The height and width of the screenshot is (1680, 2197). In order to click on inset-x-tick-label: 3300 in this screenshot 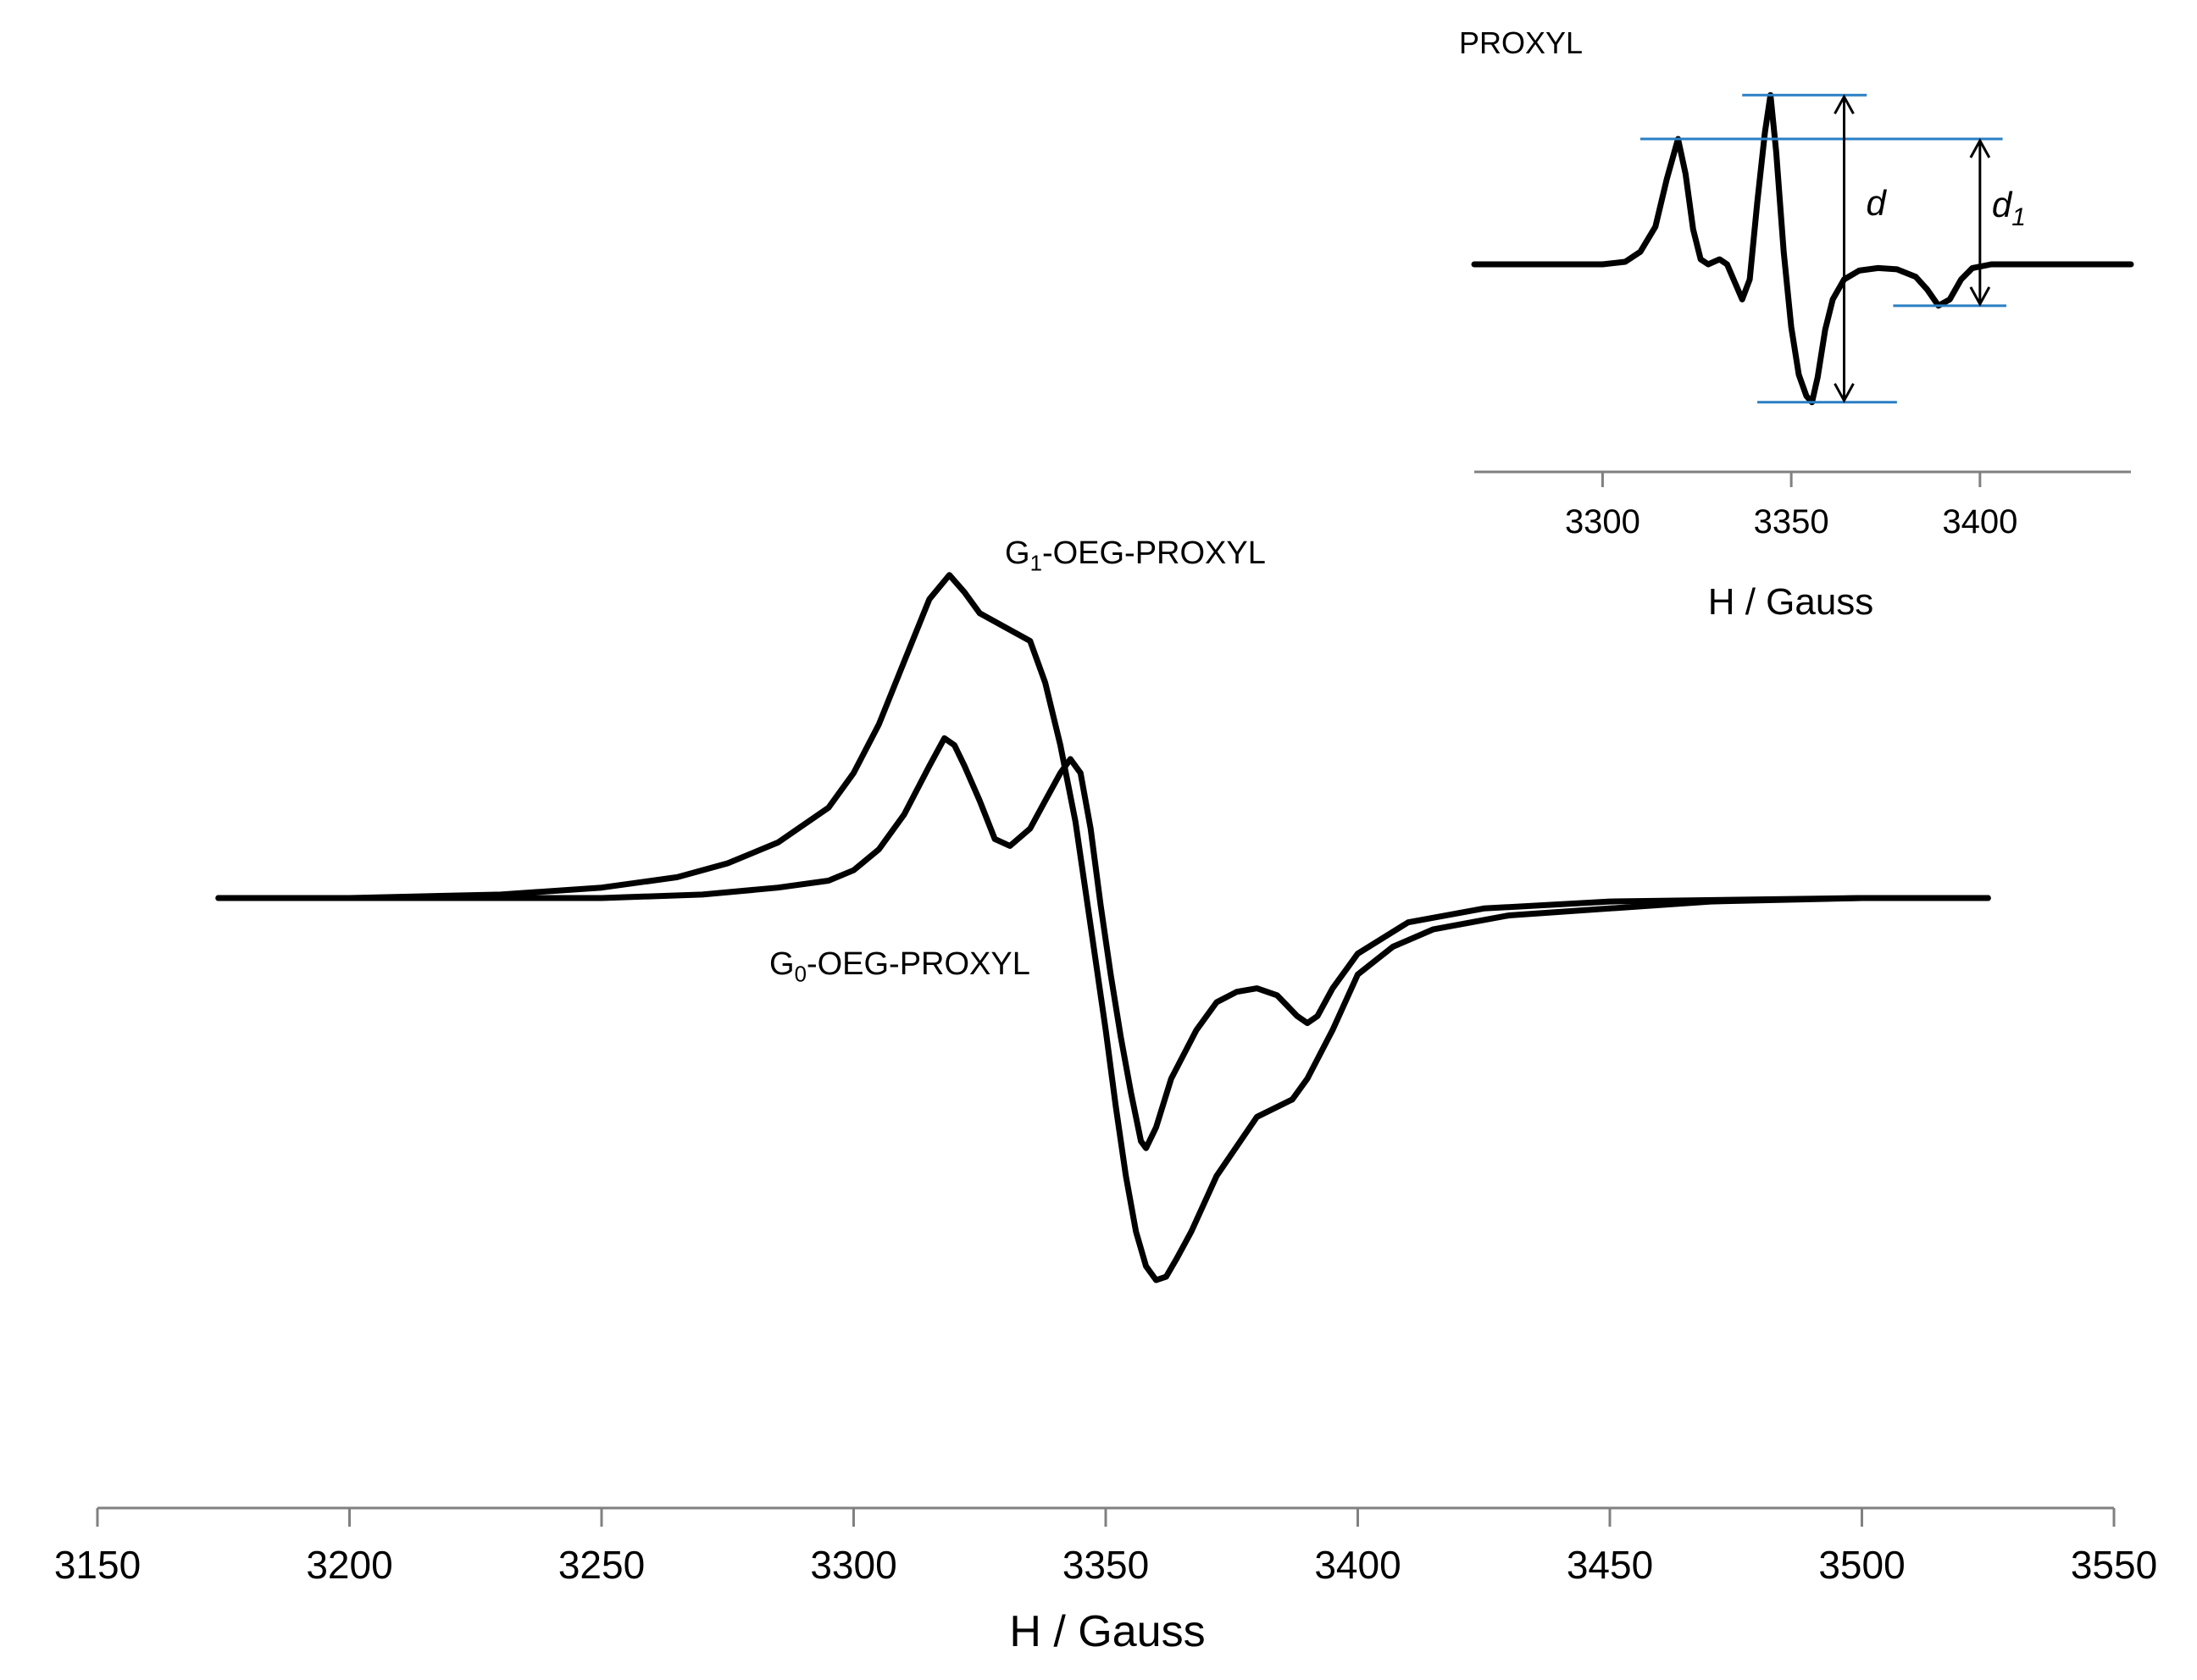, I will do `click(1602, 522)`.